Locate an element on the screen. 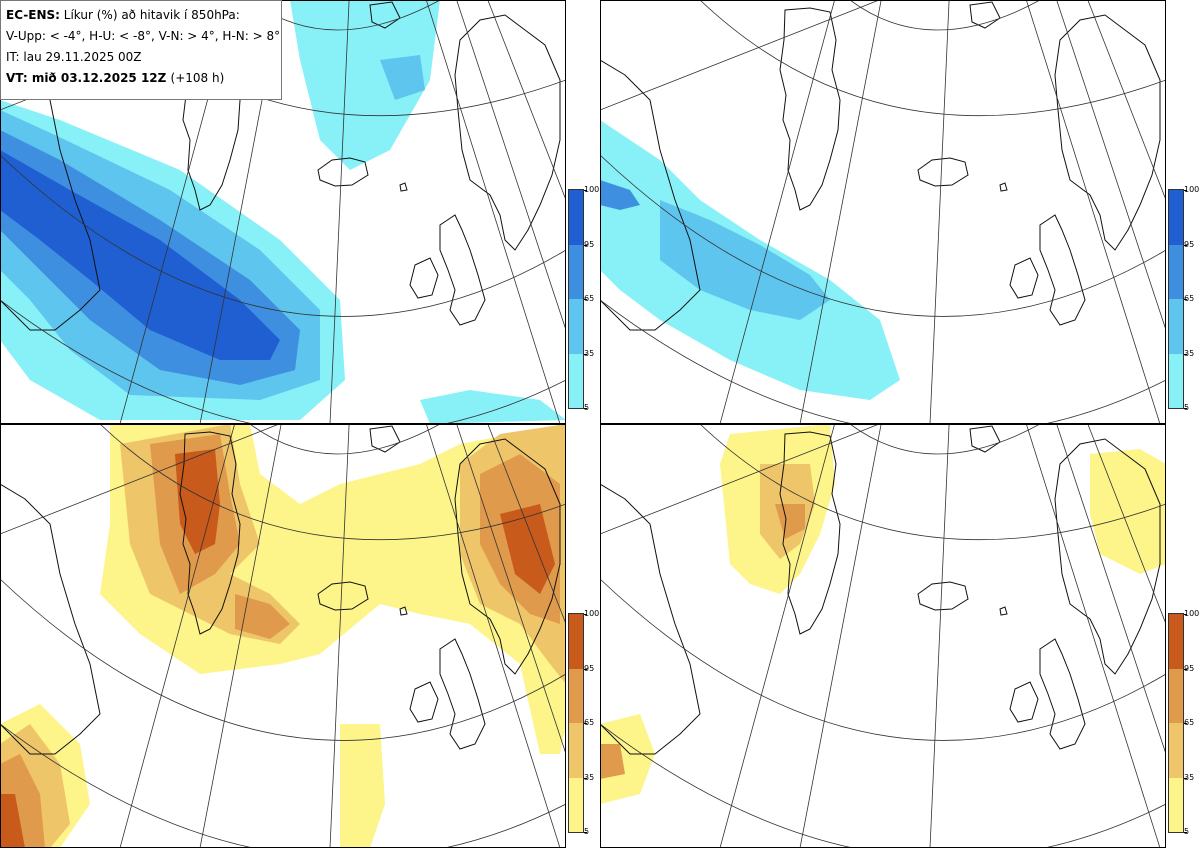 The image size is (1200, 848). valid-label: VT: is located at coordinates (17, 78).